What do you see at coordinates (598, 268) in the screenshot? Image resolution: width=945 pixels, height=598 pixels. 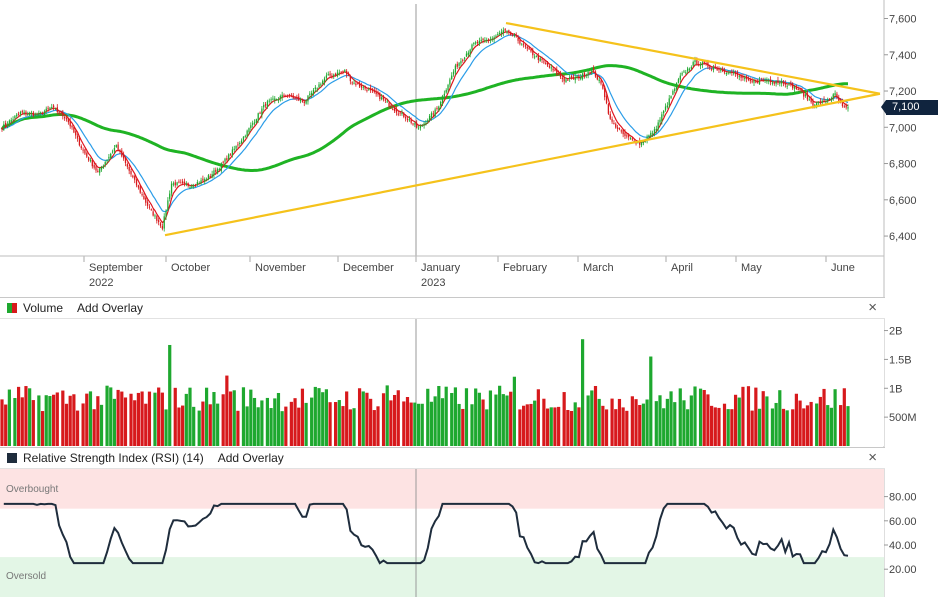 I see `month-label-march: March` at bounding box center [598, 268].